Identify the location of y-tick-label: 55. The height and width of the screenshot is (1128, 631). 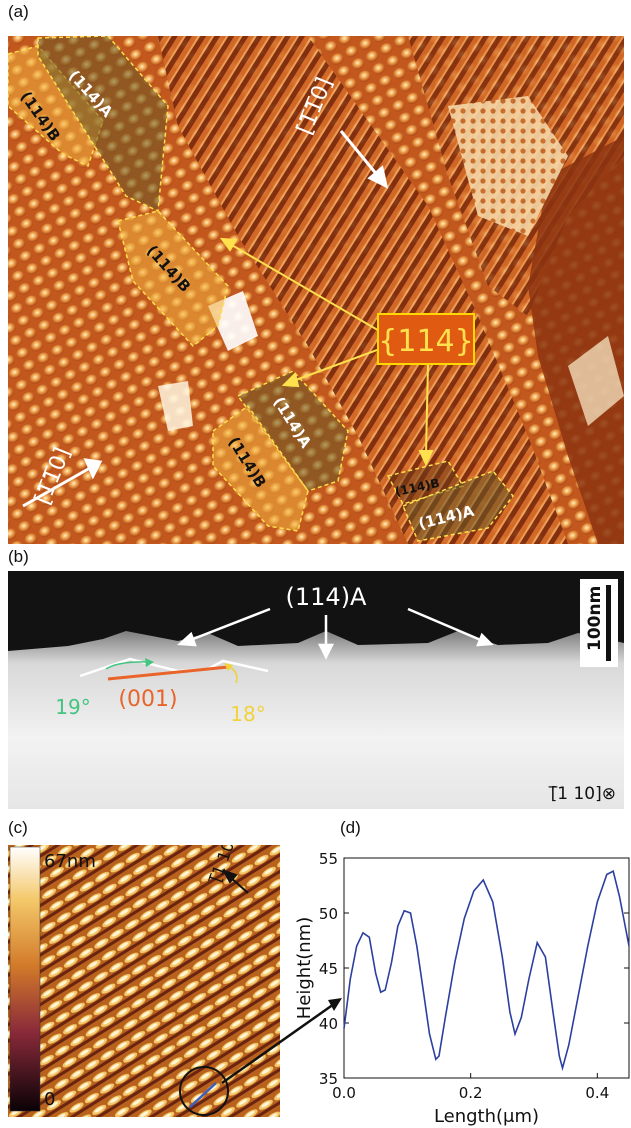
(328, 859).